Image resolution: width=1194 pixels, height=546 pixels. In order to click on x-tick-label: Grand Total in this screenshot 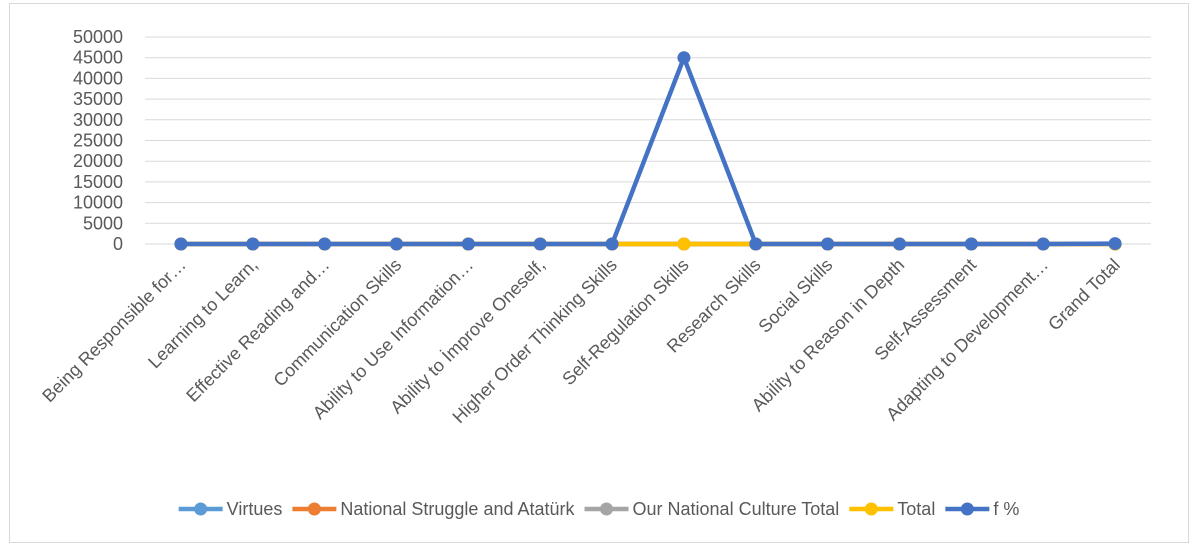, I will do `click(1084, 295)`.